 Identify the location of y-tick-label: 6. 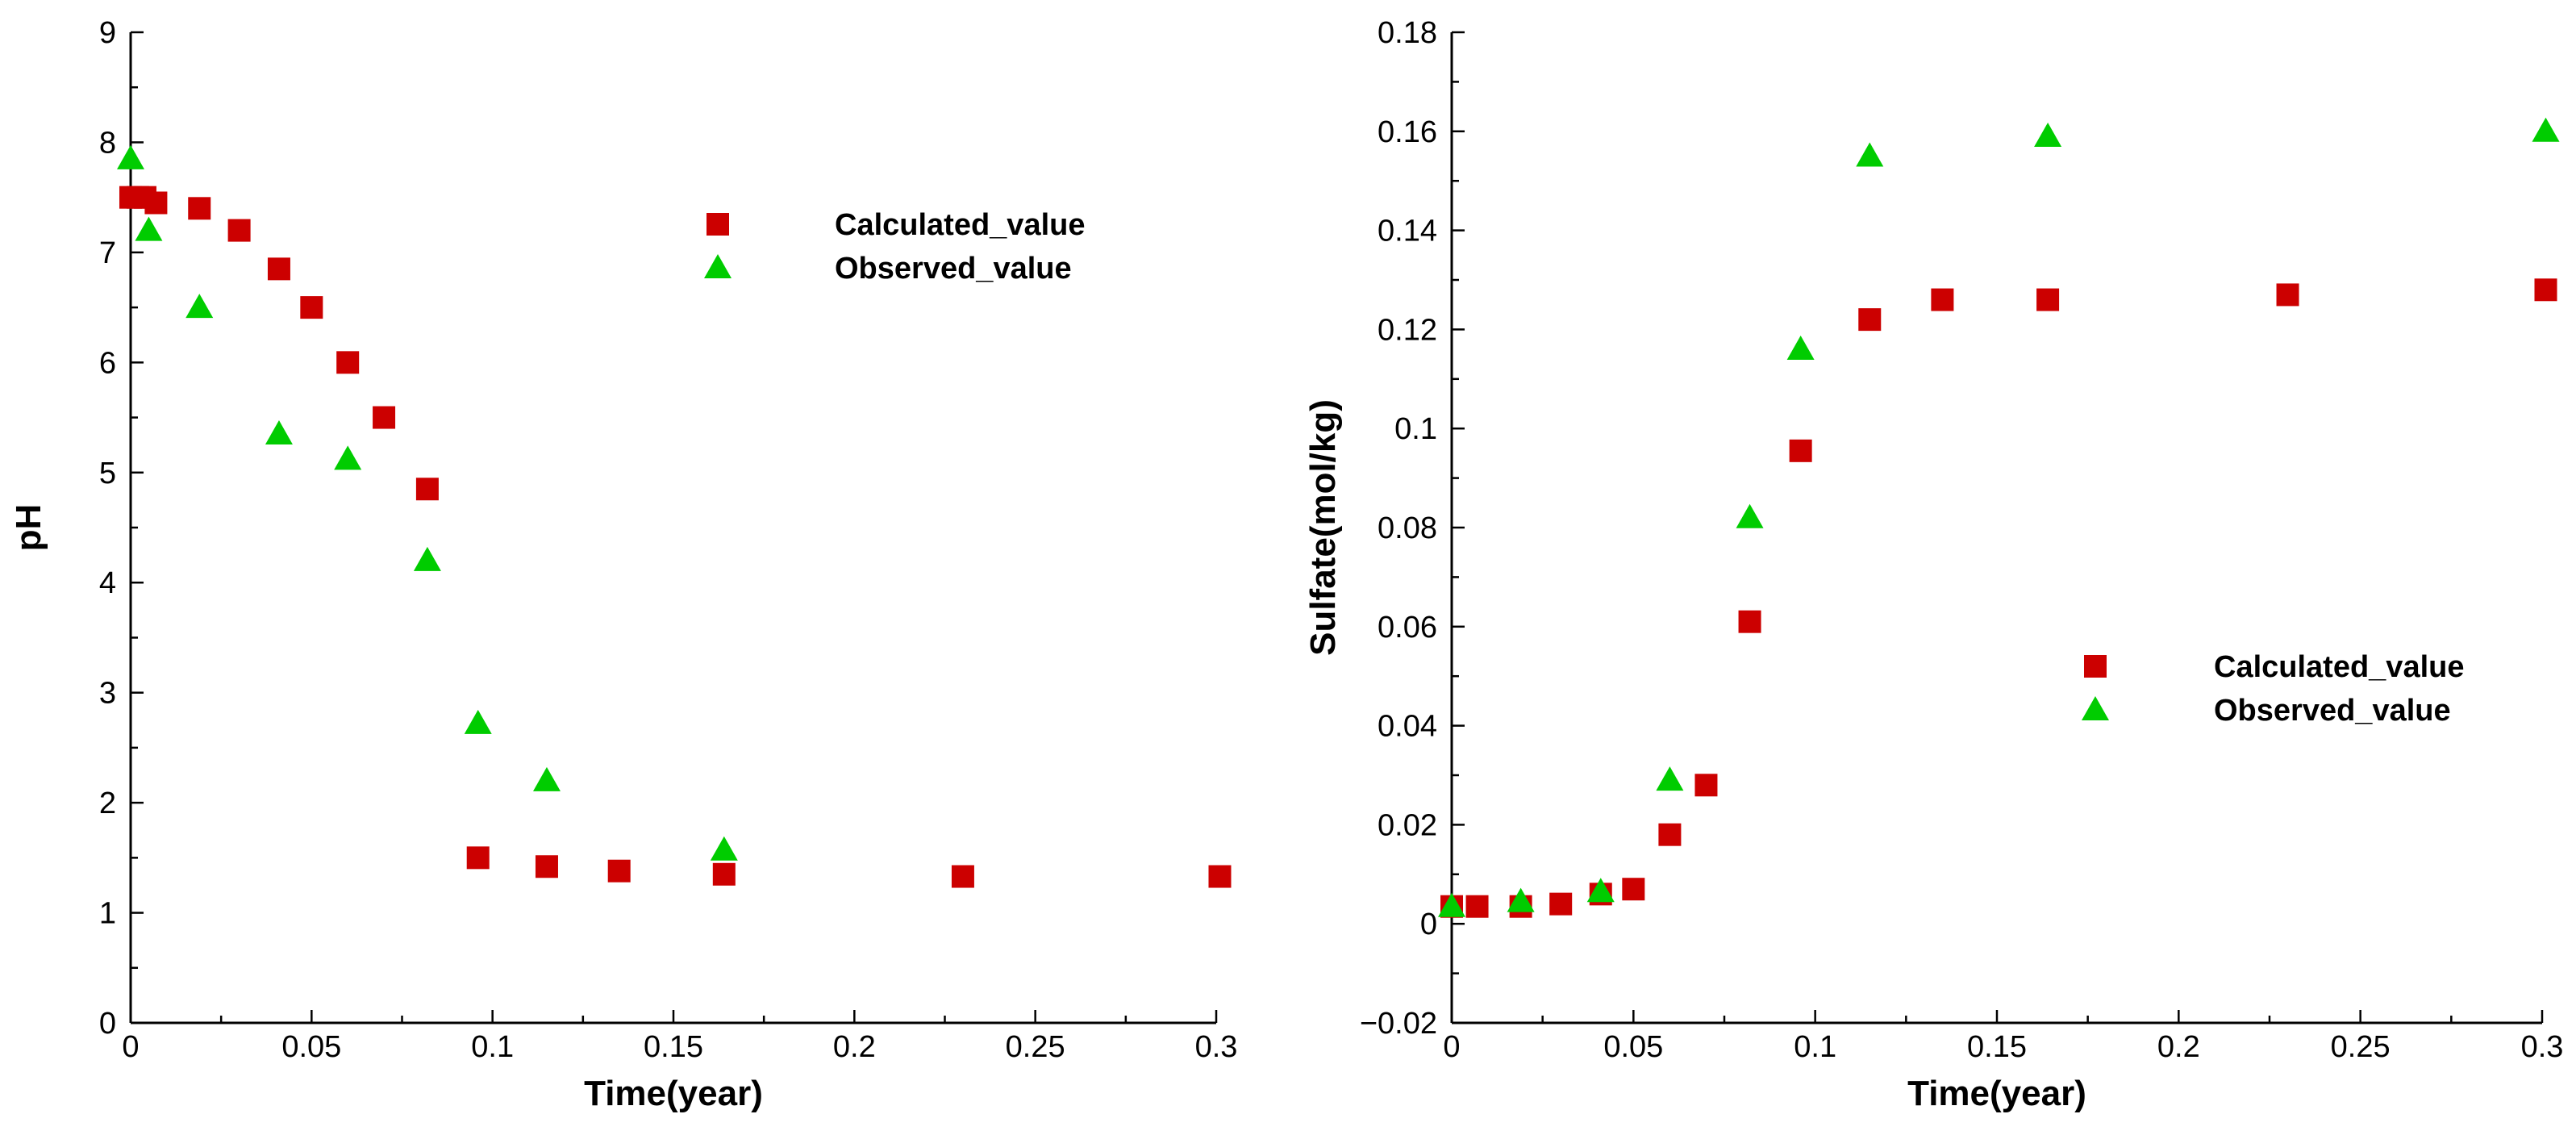
(107, 363).